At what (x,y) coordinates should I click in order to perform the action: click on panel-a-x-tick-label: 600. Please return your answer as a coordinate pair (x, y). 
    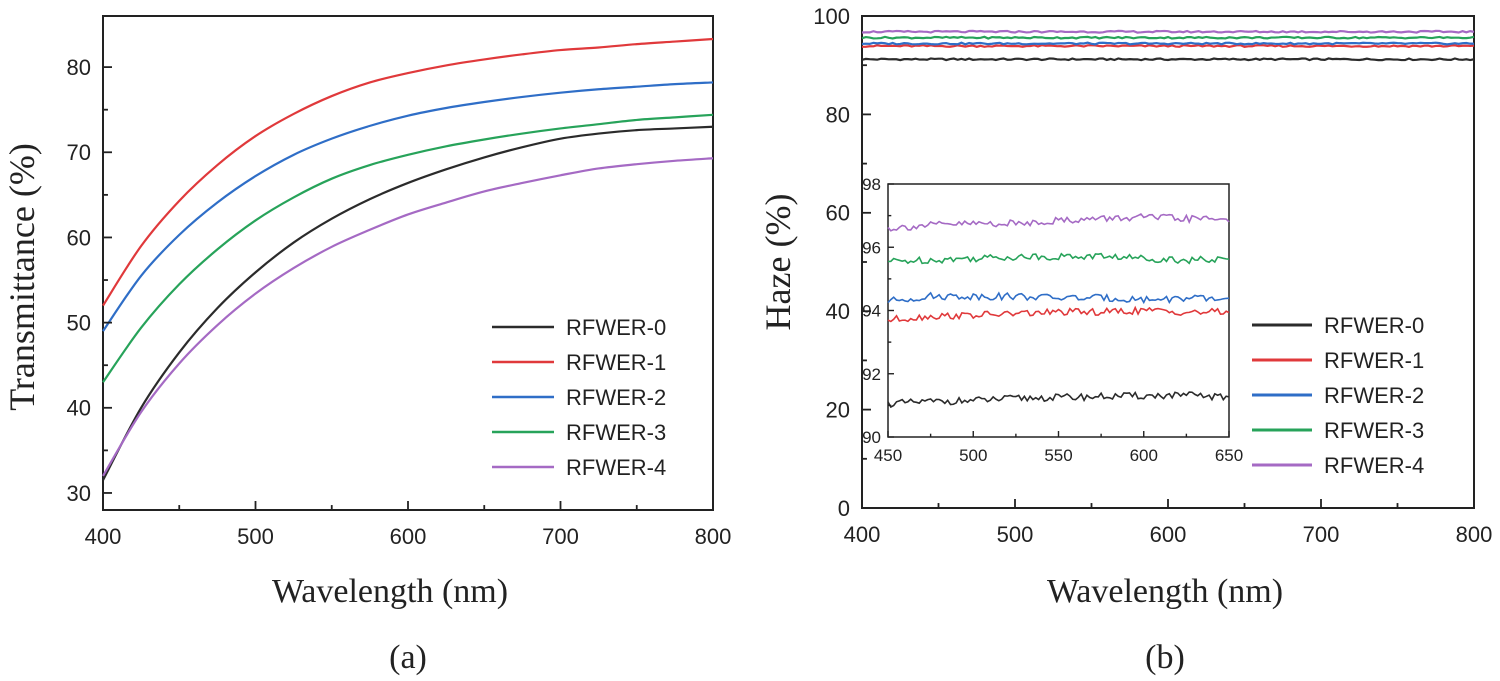
    Looking at the image, I should click on (408, 536).